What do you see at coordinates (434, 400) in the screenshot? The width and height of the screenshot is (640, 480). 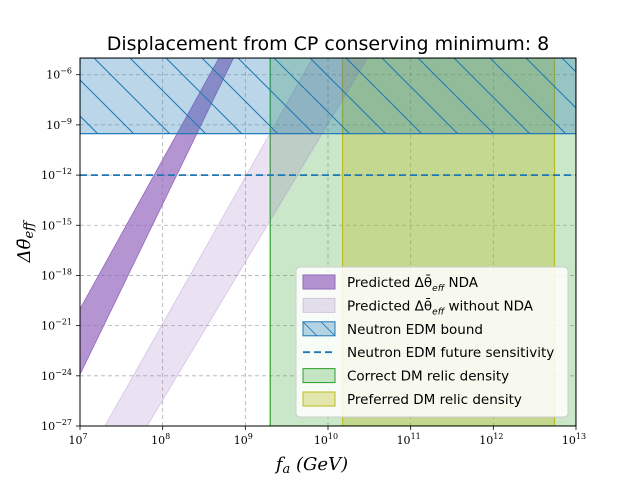 I see `legend-label: Preferred DM relic density` at bounding box center [434, 400].